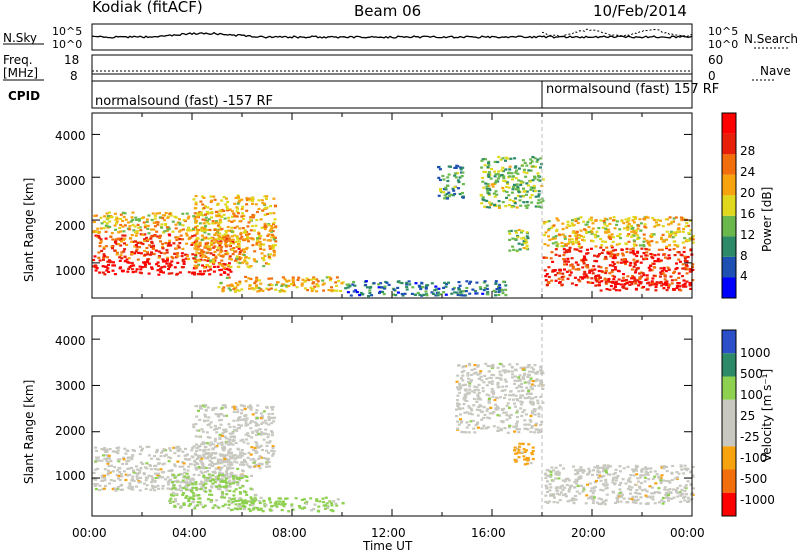  What do you see at coordinates (18, 60) in the screenshot?
I see `freq-left-label-top: Freq.` at bounding box center [18, 60].